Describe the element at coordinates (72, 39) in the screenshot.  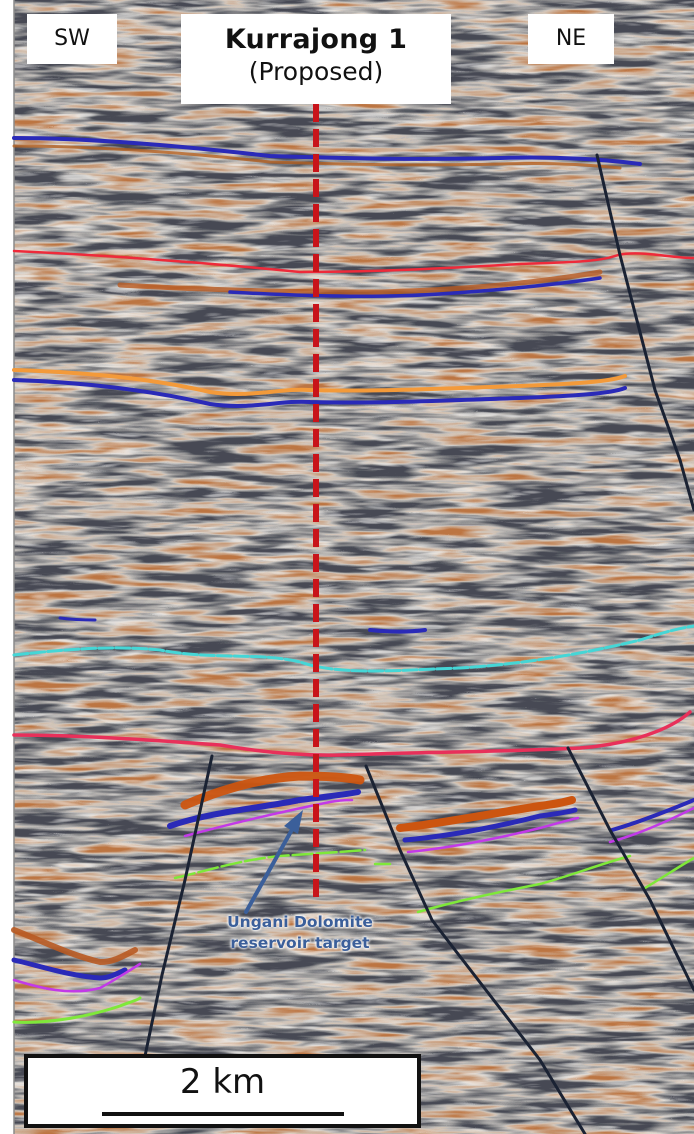
I see `direction-label-sw: SW` at that location.